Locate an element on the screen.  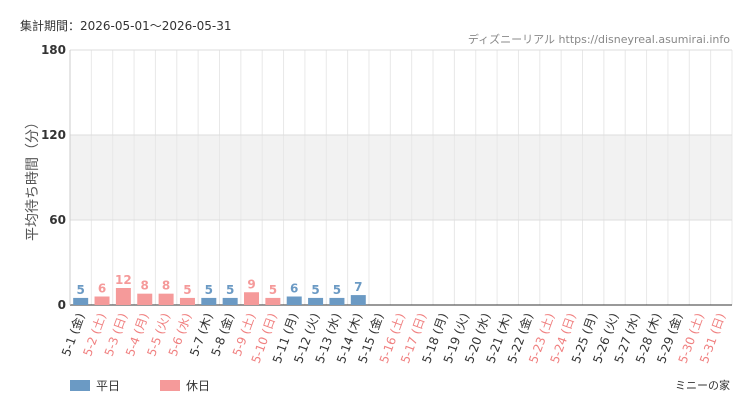
chart-title: 集計期間：2026-05-01～2026-05-31 is located at coordinates (125, 25).